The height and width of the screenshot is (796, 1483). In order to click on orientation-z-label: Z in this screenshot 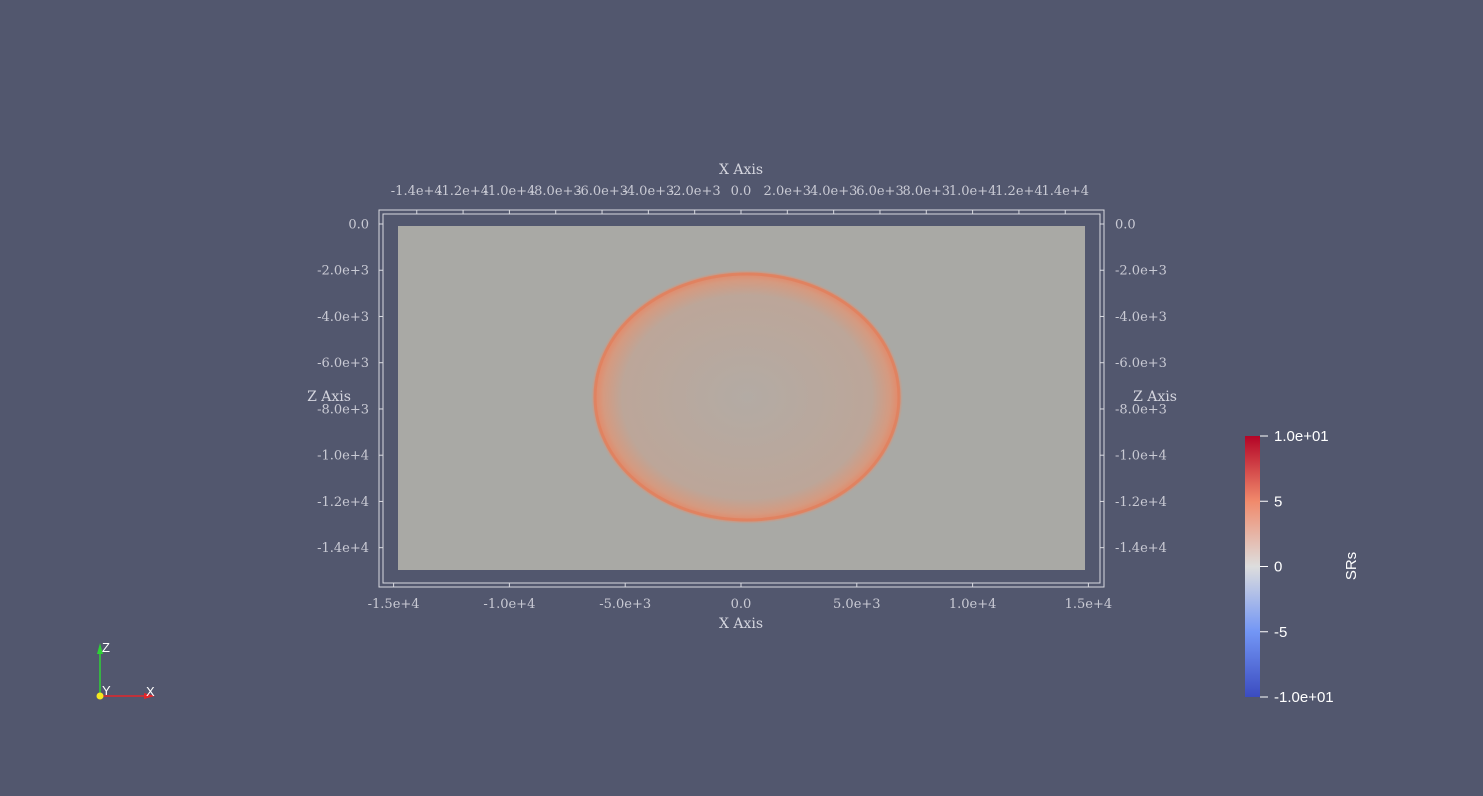, I will do `click(106, 647)`.